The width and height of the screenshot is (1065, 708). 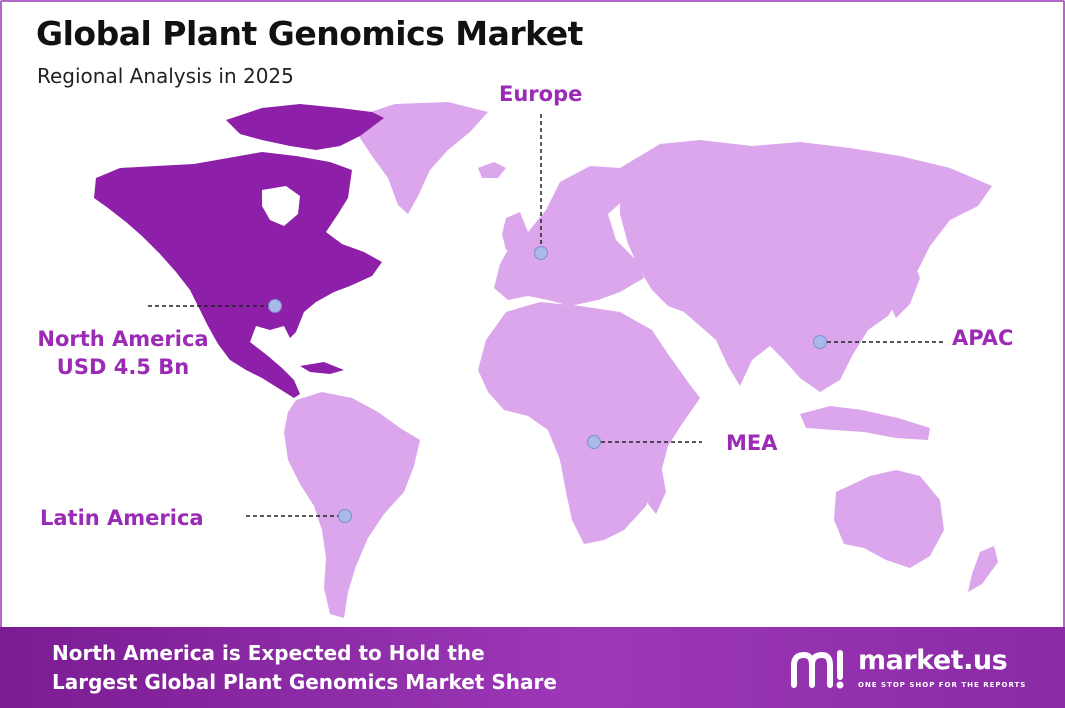 I want to click on latin-america-marker, so click(x=345, y=516).